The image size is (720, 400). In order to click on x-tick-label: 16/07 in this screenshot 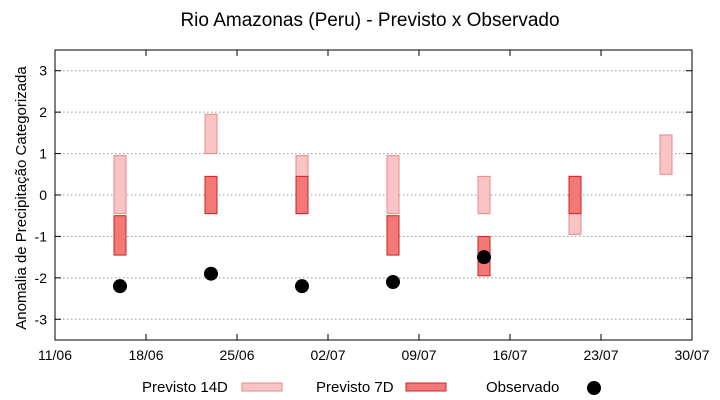, I will do `click(509, 355)`.